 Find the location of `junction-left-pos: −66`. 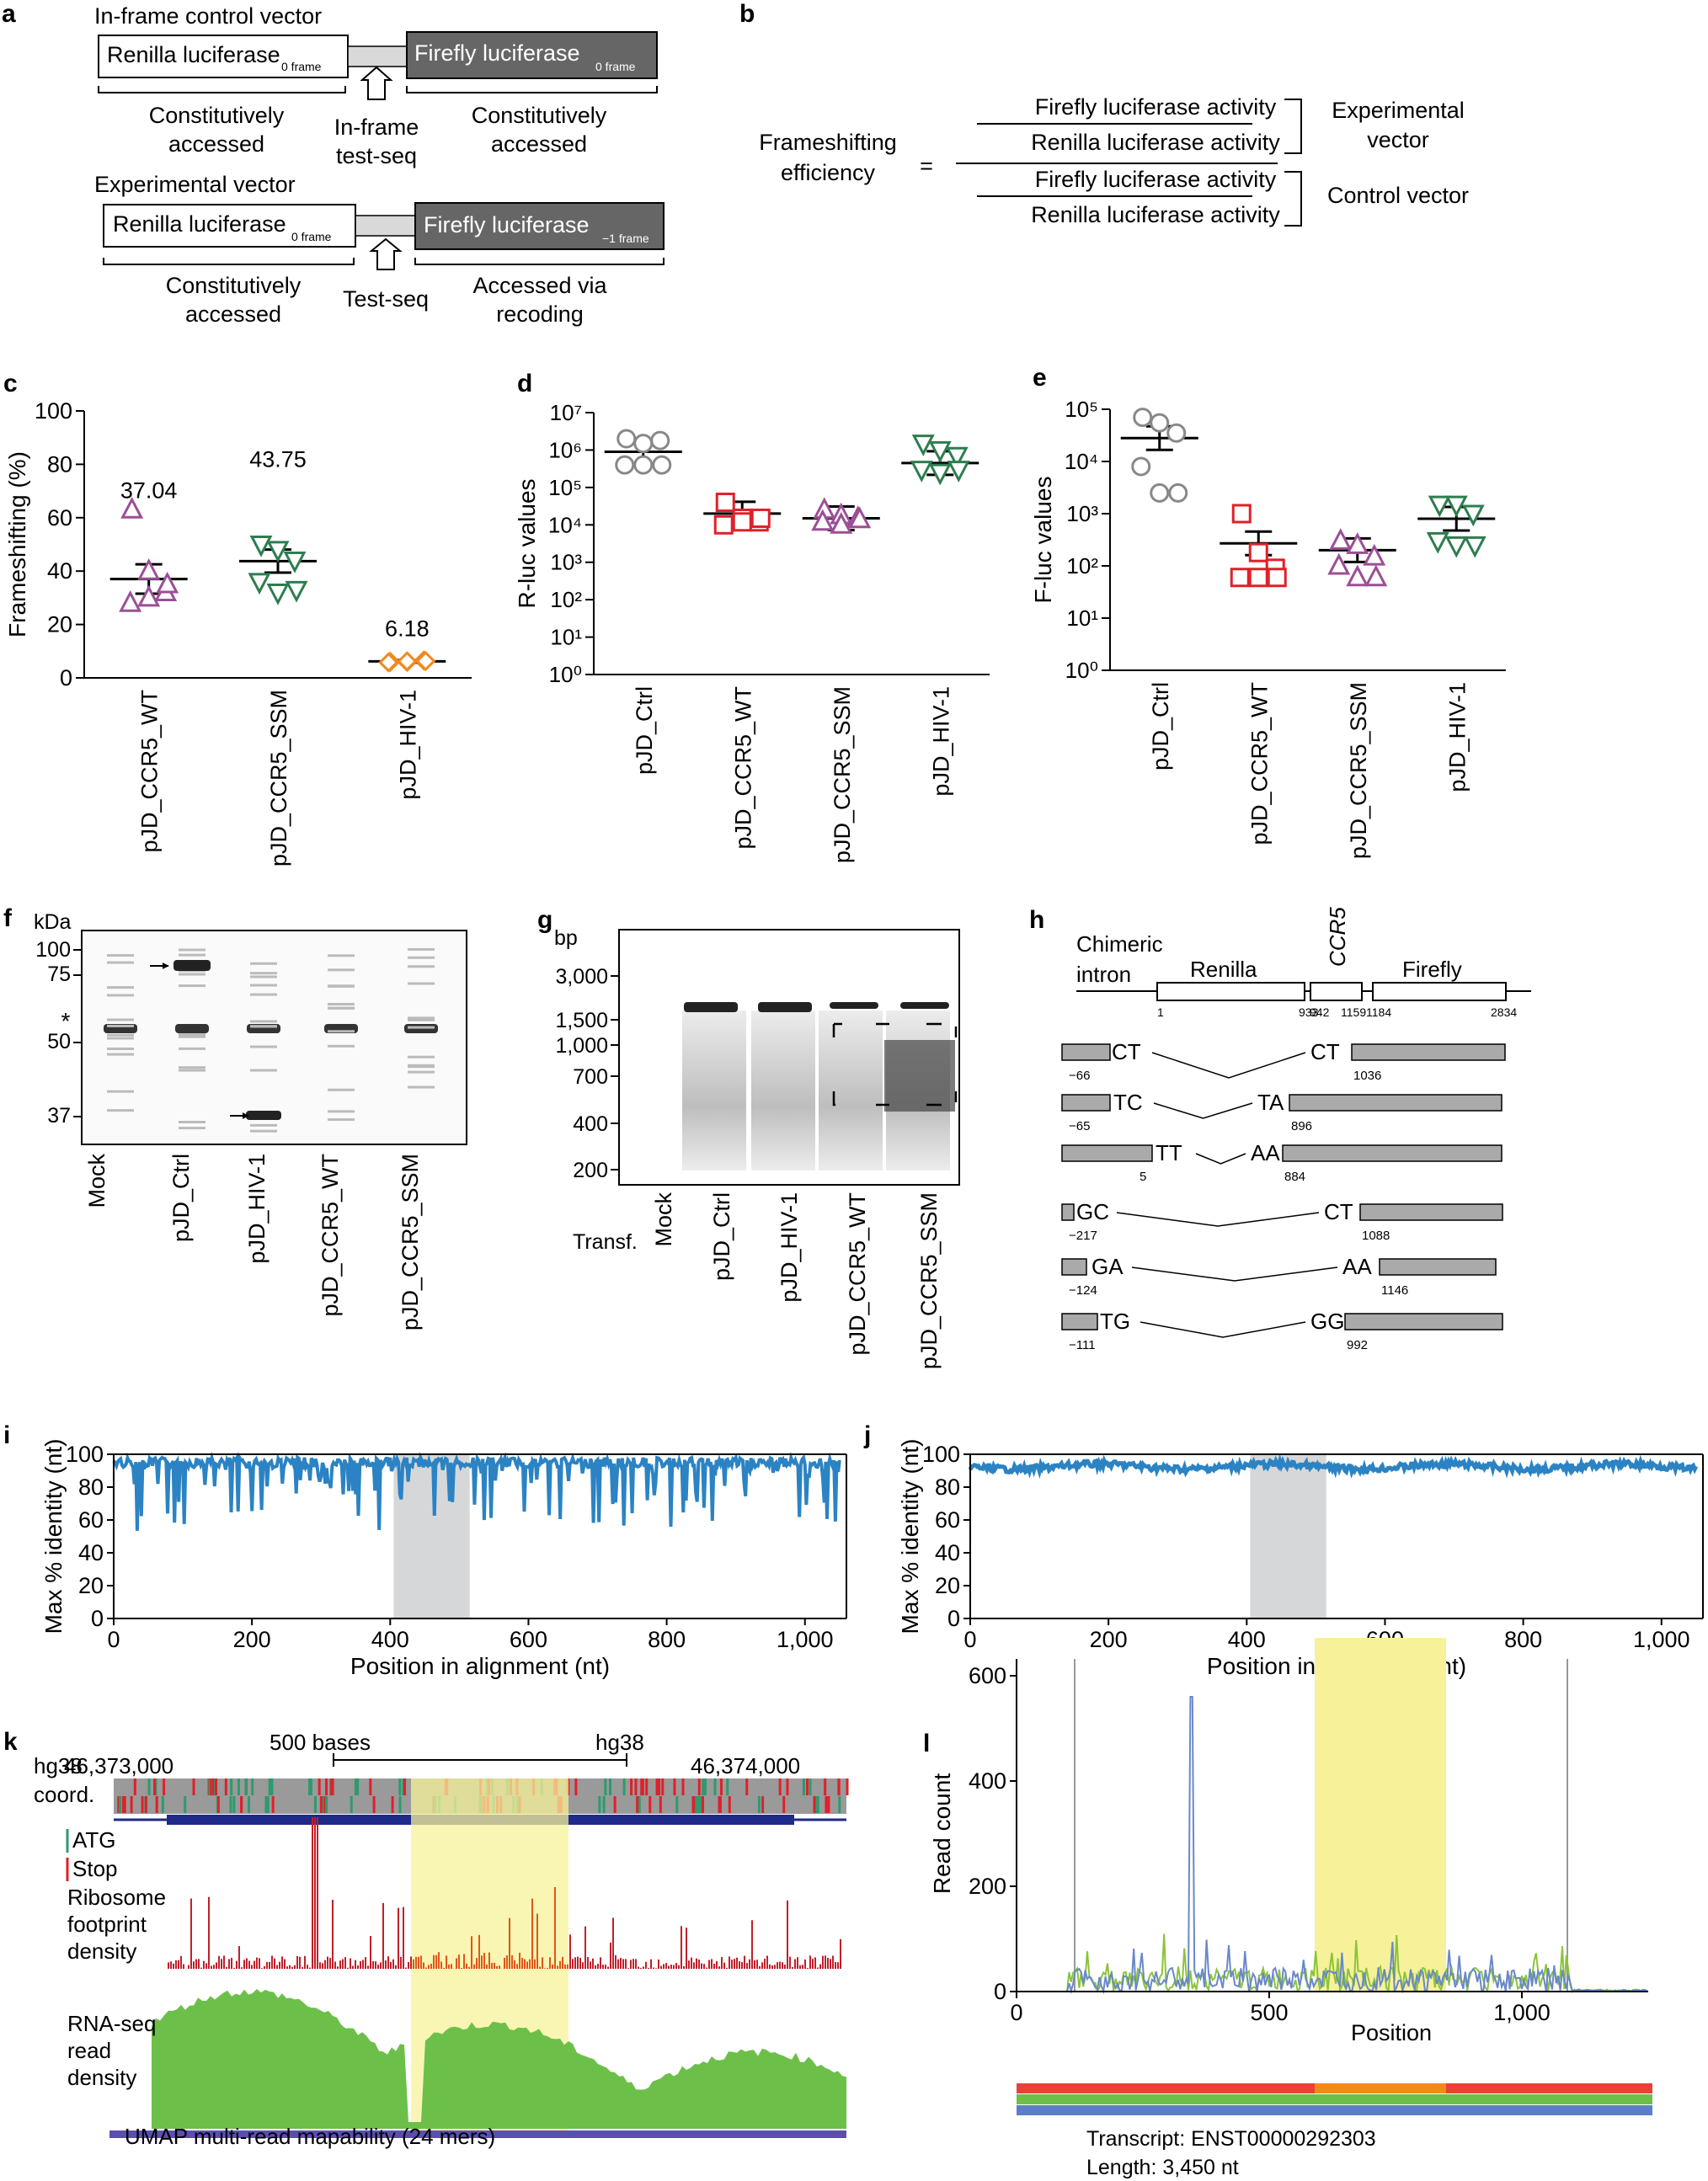

junction-left-pos: −66 is located at coordinates (1079, 1076).